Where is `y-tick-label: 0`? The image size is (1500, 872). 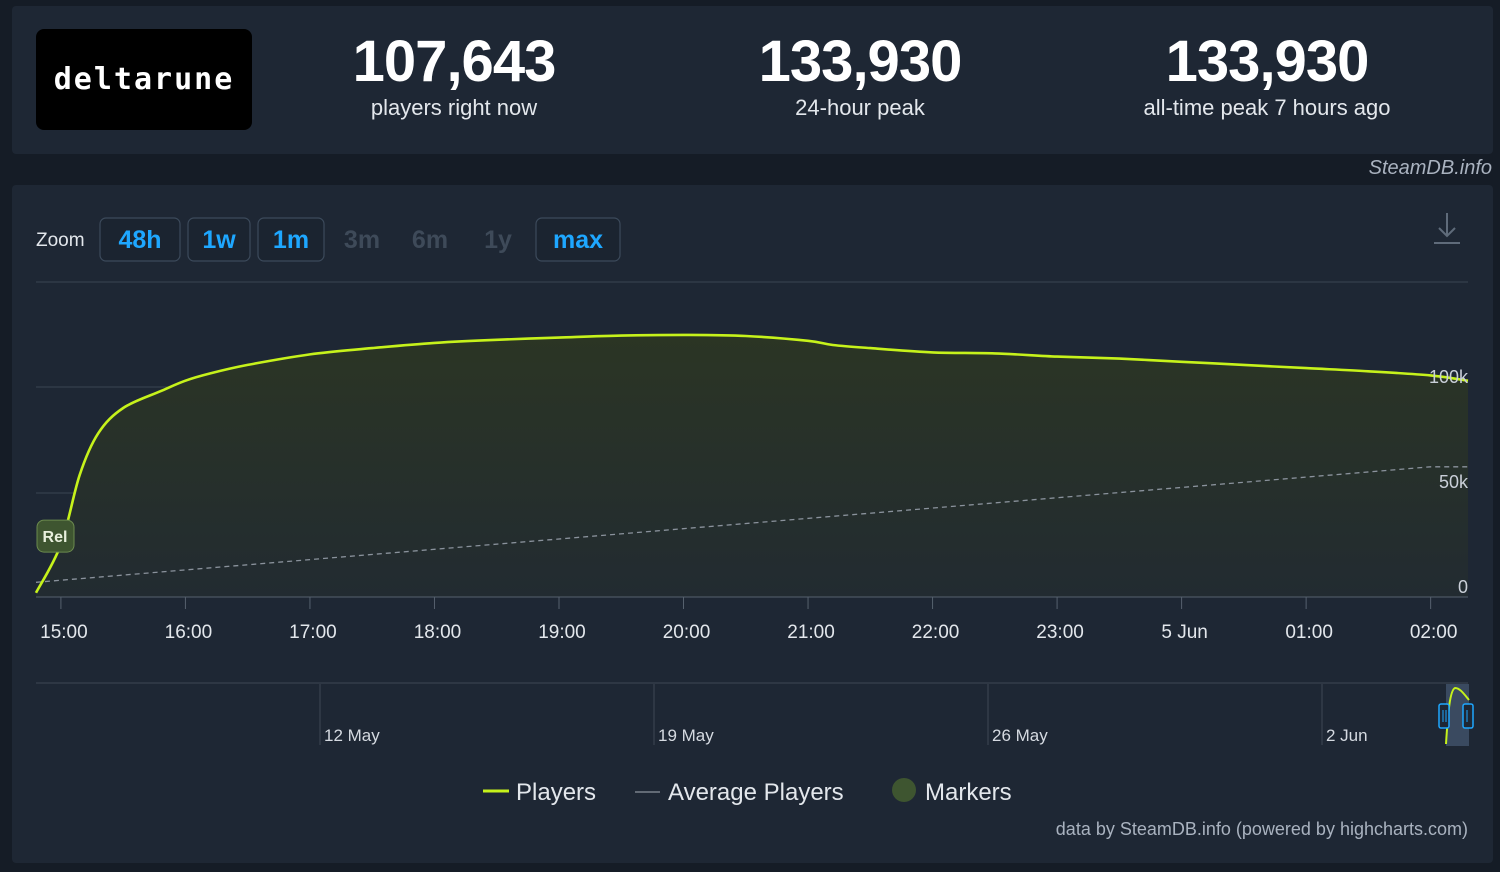 y-tick-label: 0 is located at coordinates (1463, 587).